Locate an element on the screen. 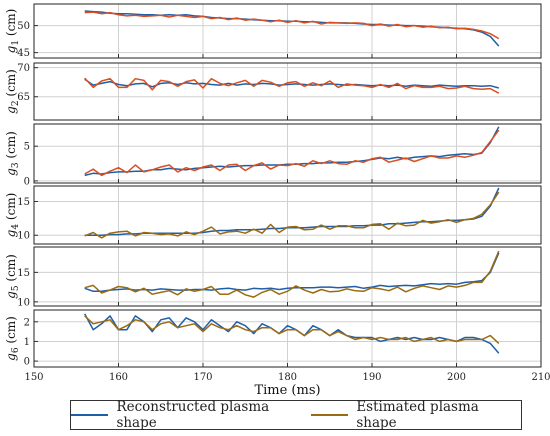 The height and width of the screenshot is (436, 550). legend-label-reconstructed: Reconstructed plasma shape is located at coordinates (193, 415).